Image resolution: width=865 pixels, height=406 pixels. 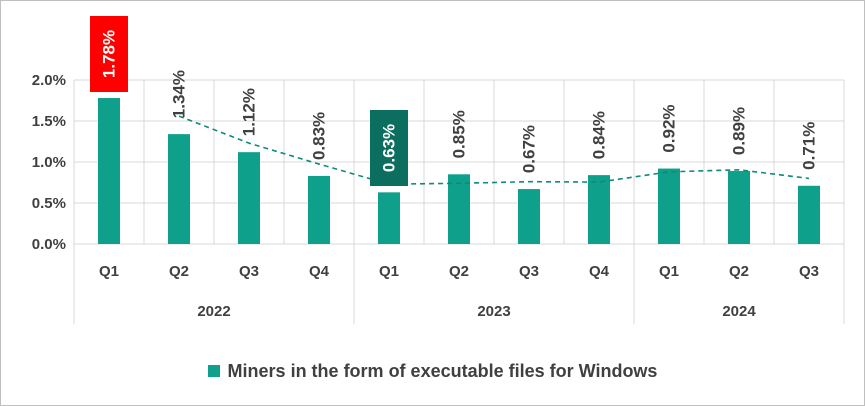 I want to click on data-label: 0.71%, so click(x=809, y=146).